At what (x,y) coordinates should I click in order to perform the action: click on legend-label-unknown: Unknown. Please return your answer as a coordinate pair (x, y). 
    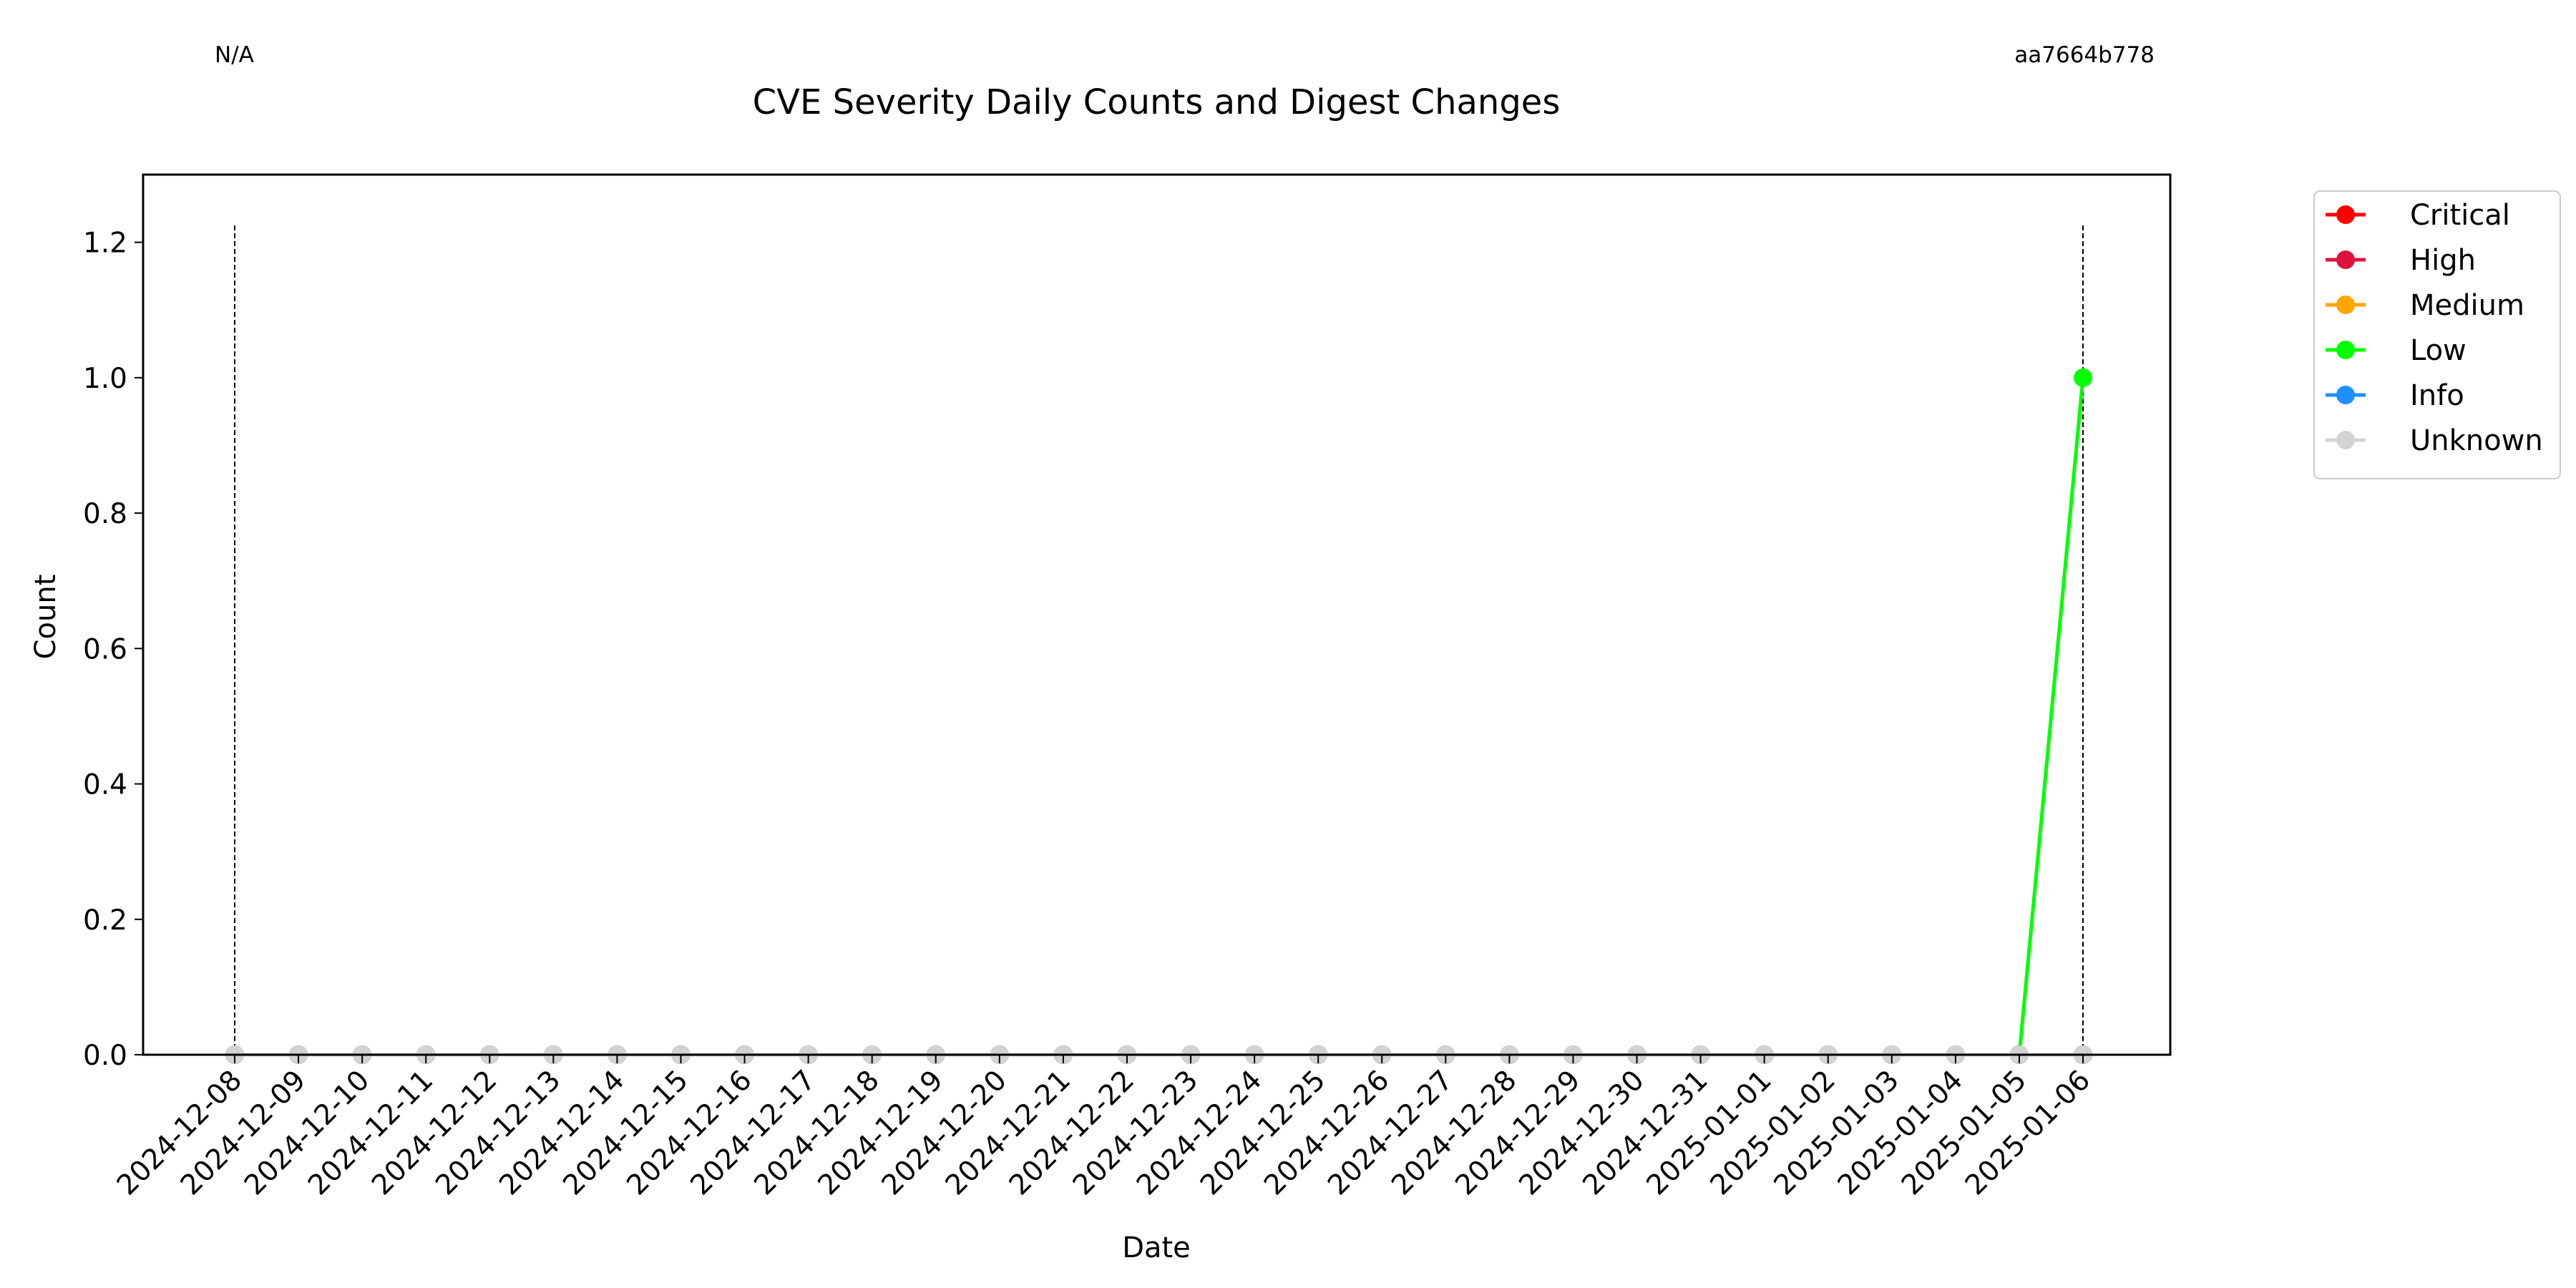
    Looking at the image, I should click on (2476, 440).